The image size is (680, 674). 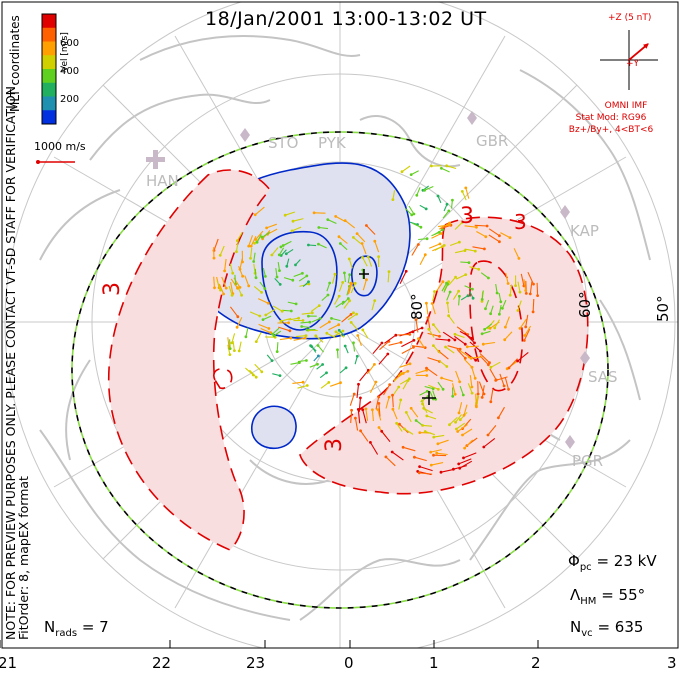 I want to click on lambda-subscript: HM, so click(x=588, y=601).